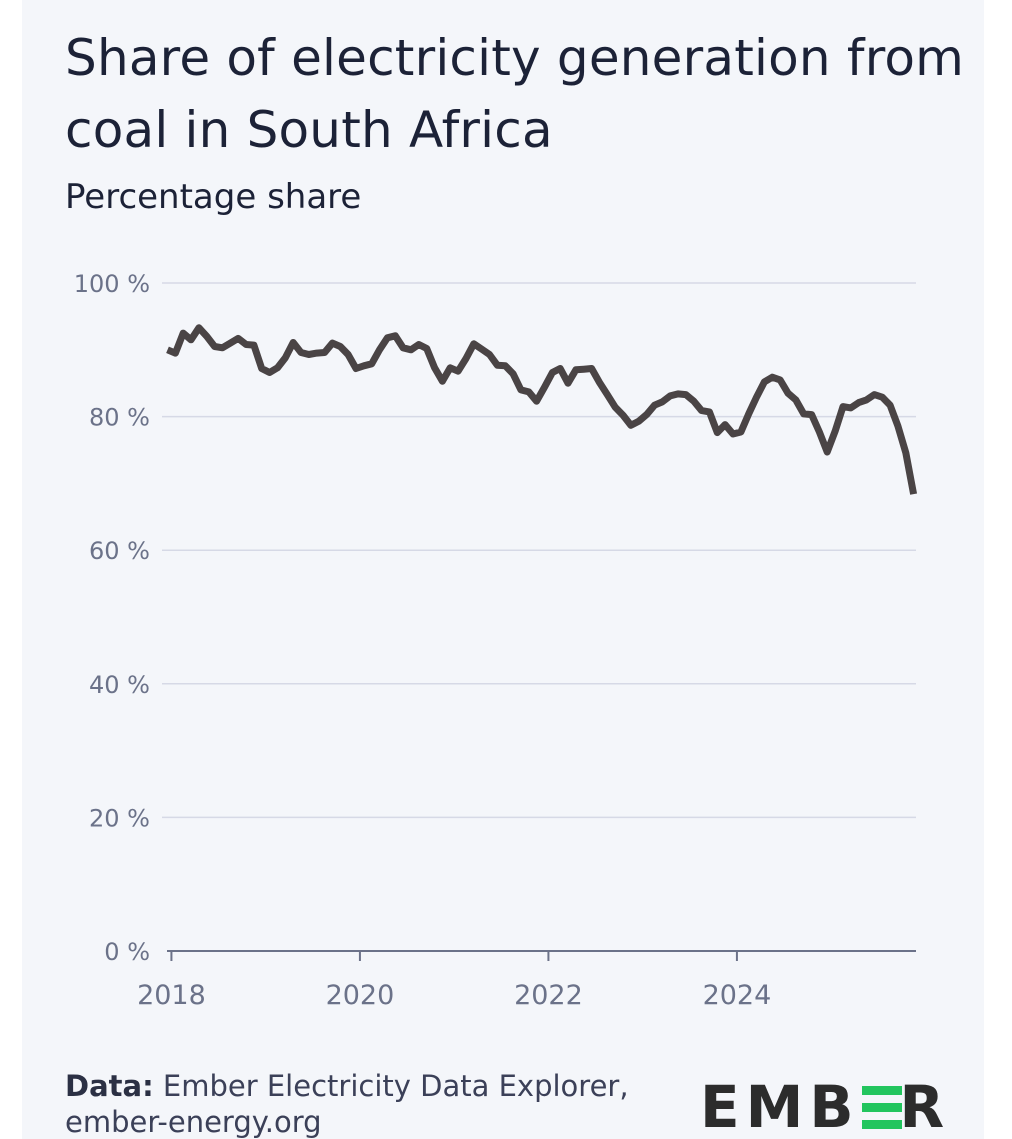 This screenshot has height=1139, width=1012. I want to click on y-axis-ticks: 0 % 20 % 40 % 60 % 80 % 100 %, so click(112, 618).